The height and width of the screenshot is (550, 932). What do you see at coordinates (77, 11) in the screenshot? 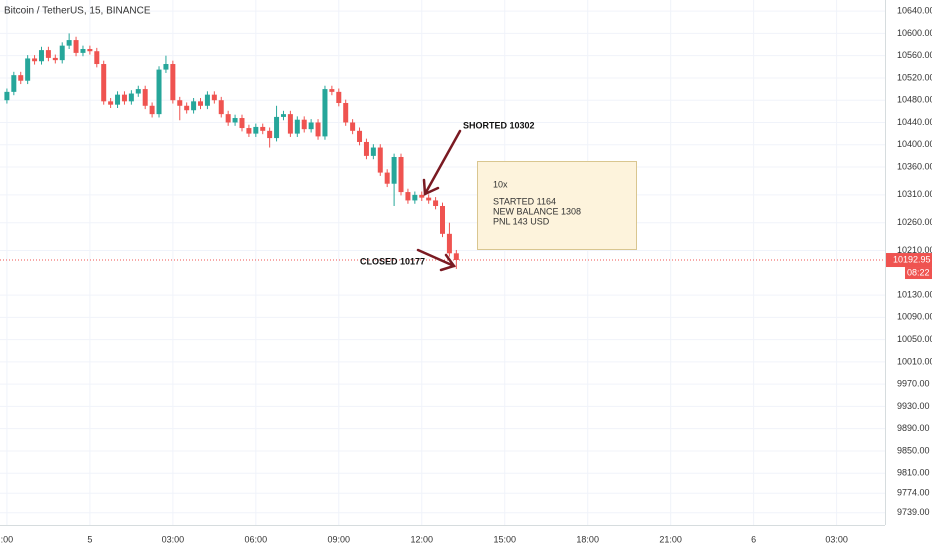
I see `chart-title: Bitcoin / TetherUS, 15, BINANCE` at bounding box center [77, 11].